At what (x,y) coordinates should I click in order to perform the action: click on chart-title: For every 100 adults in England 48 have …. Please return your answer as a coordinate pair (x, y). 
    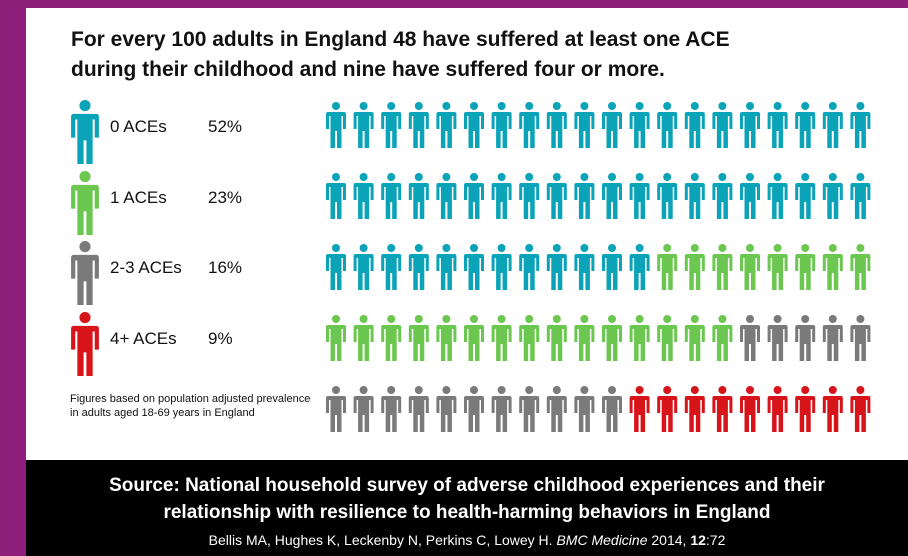
    Looking at the image, I should click on (471, 55).